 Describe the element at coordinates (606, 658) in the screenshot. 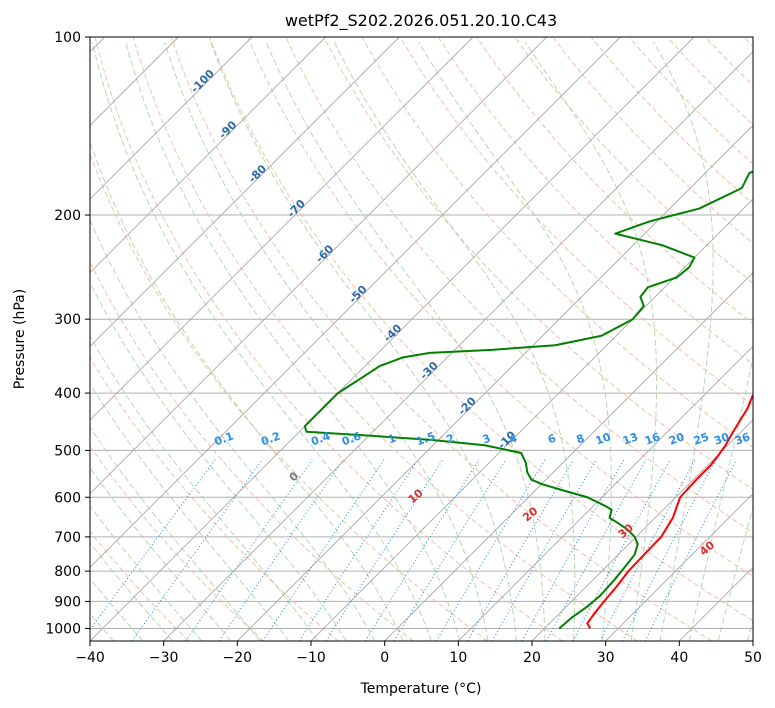

I see `x-tick-label: 30` at that location.